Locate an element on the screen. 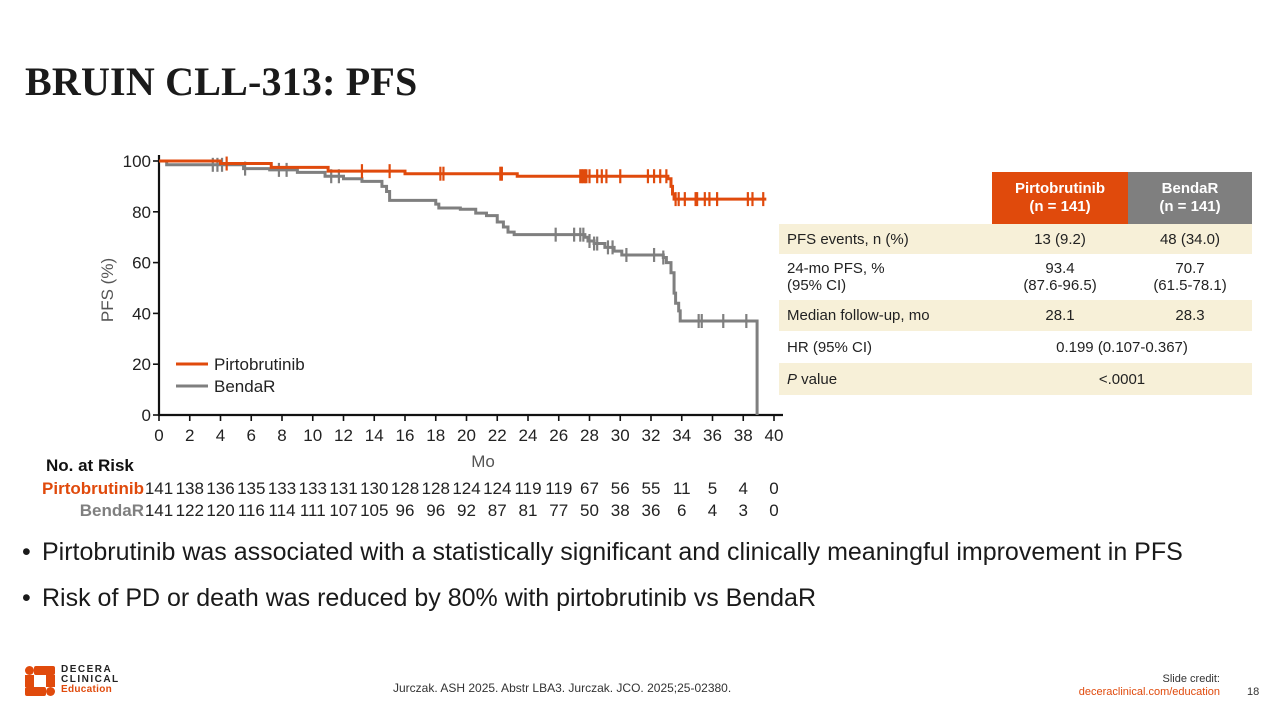 The image size is (1280, 720). risk-count: 105 is located at coordinates (374, 510).